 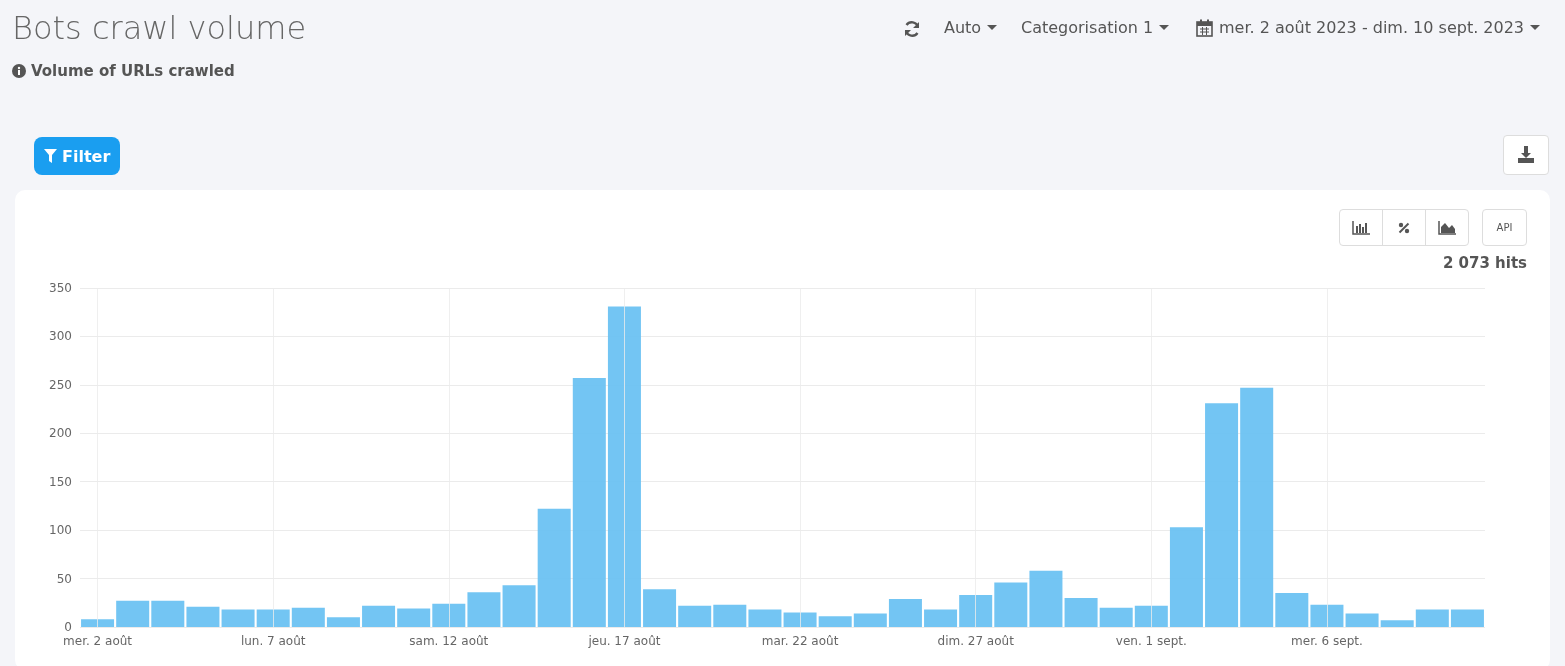 I want to click on x-tick-label: lun. 7 août, so click(x=273, y=641).